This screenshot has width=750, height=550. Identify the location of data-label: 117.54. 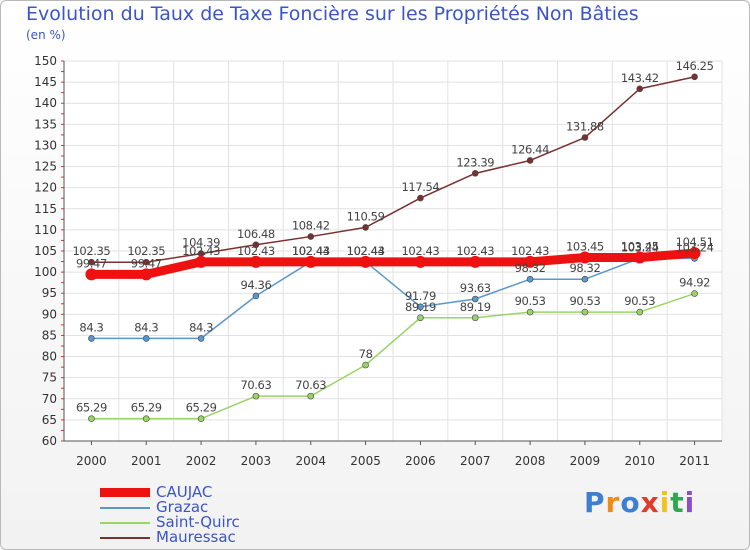
(420, 187).